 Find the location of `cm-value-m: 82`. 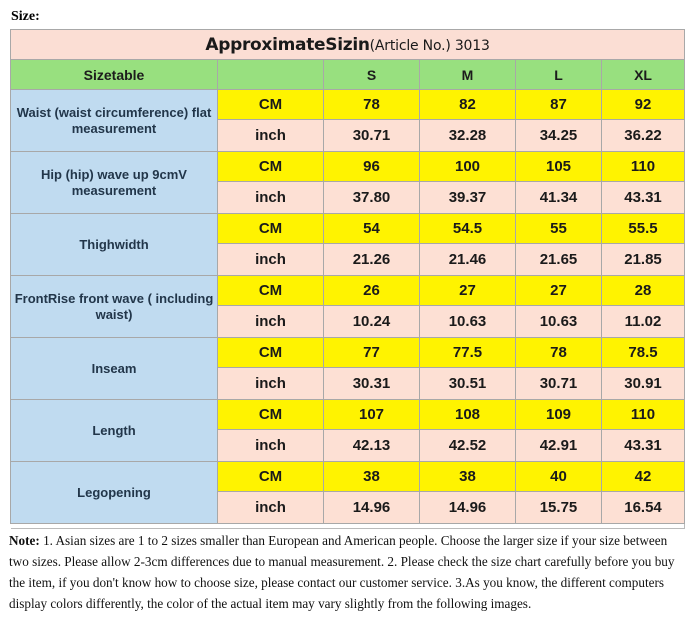

cm-value-m: 82 is located at coordinates (467, 104).